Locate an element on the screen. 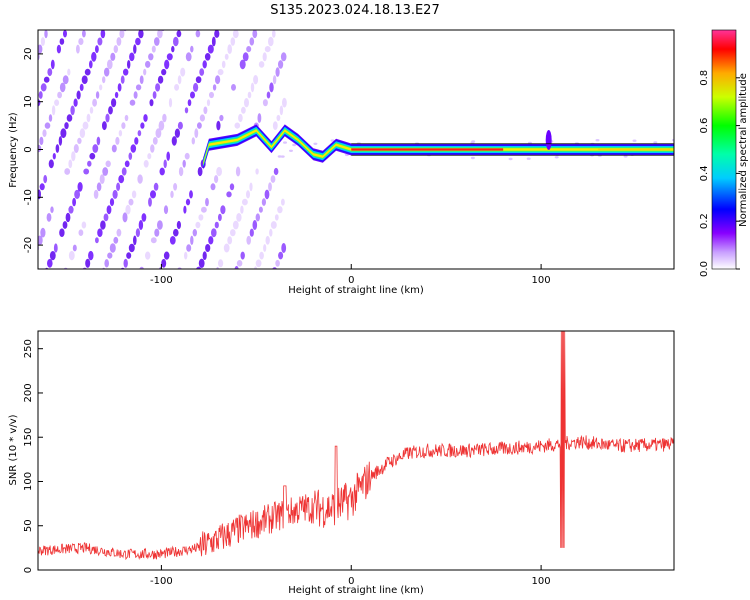 This screenshot has height=600, width=750. spectrogram-feature is located at coordinates (548, 139).